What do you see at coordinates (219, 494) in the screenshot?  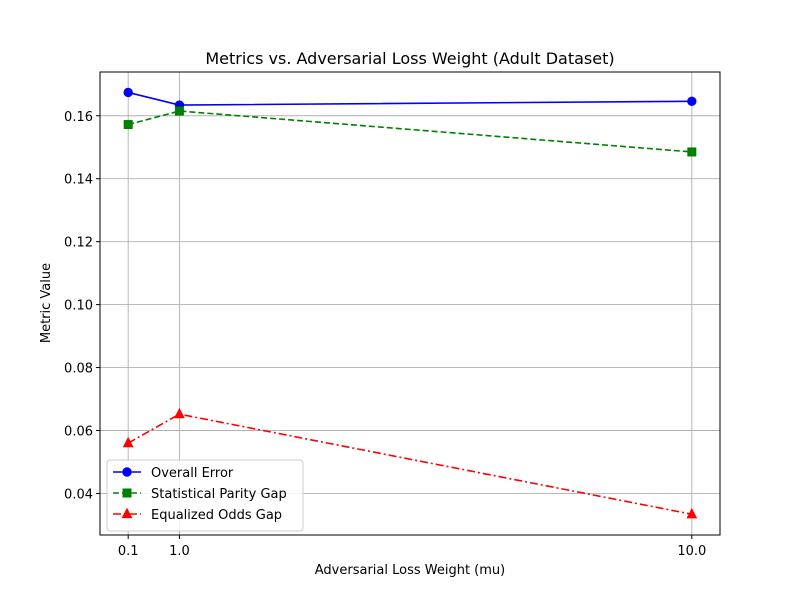 I see `legend-label: Statistical Parity Gap` at bounding box center [219, 494].